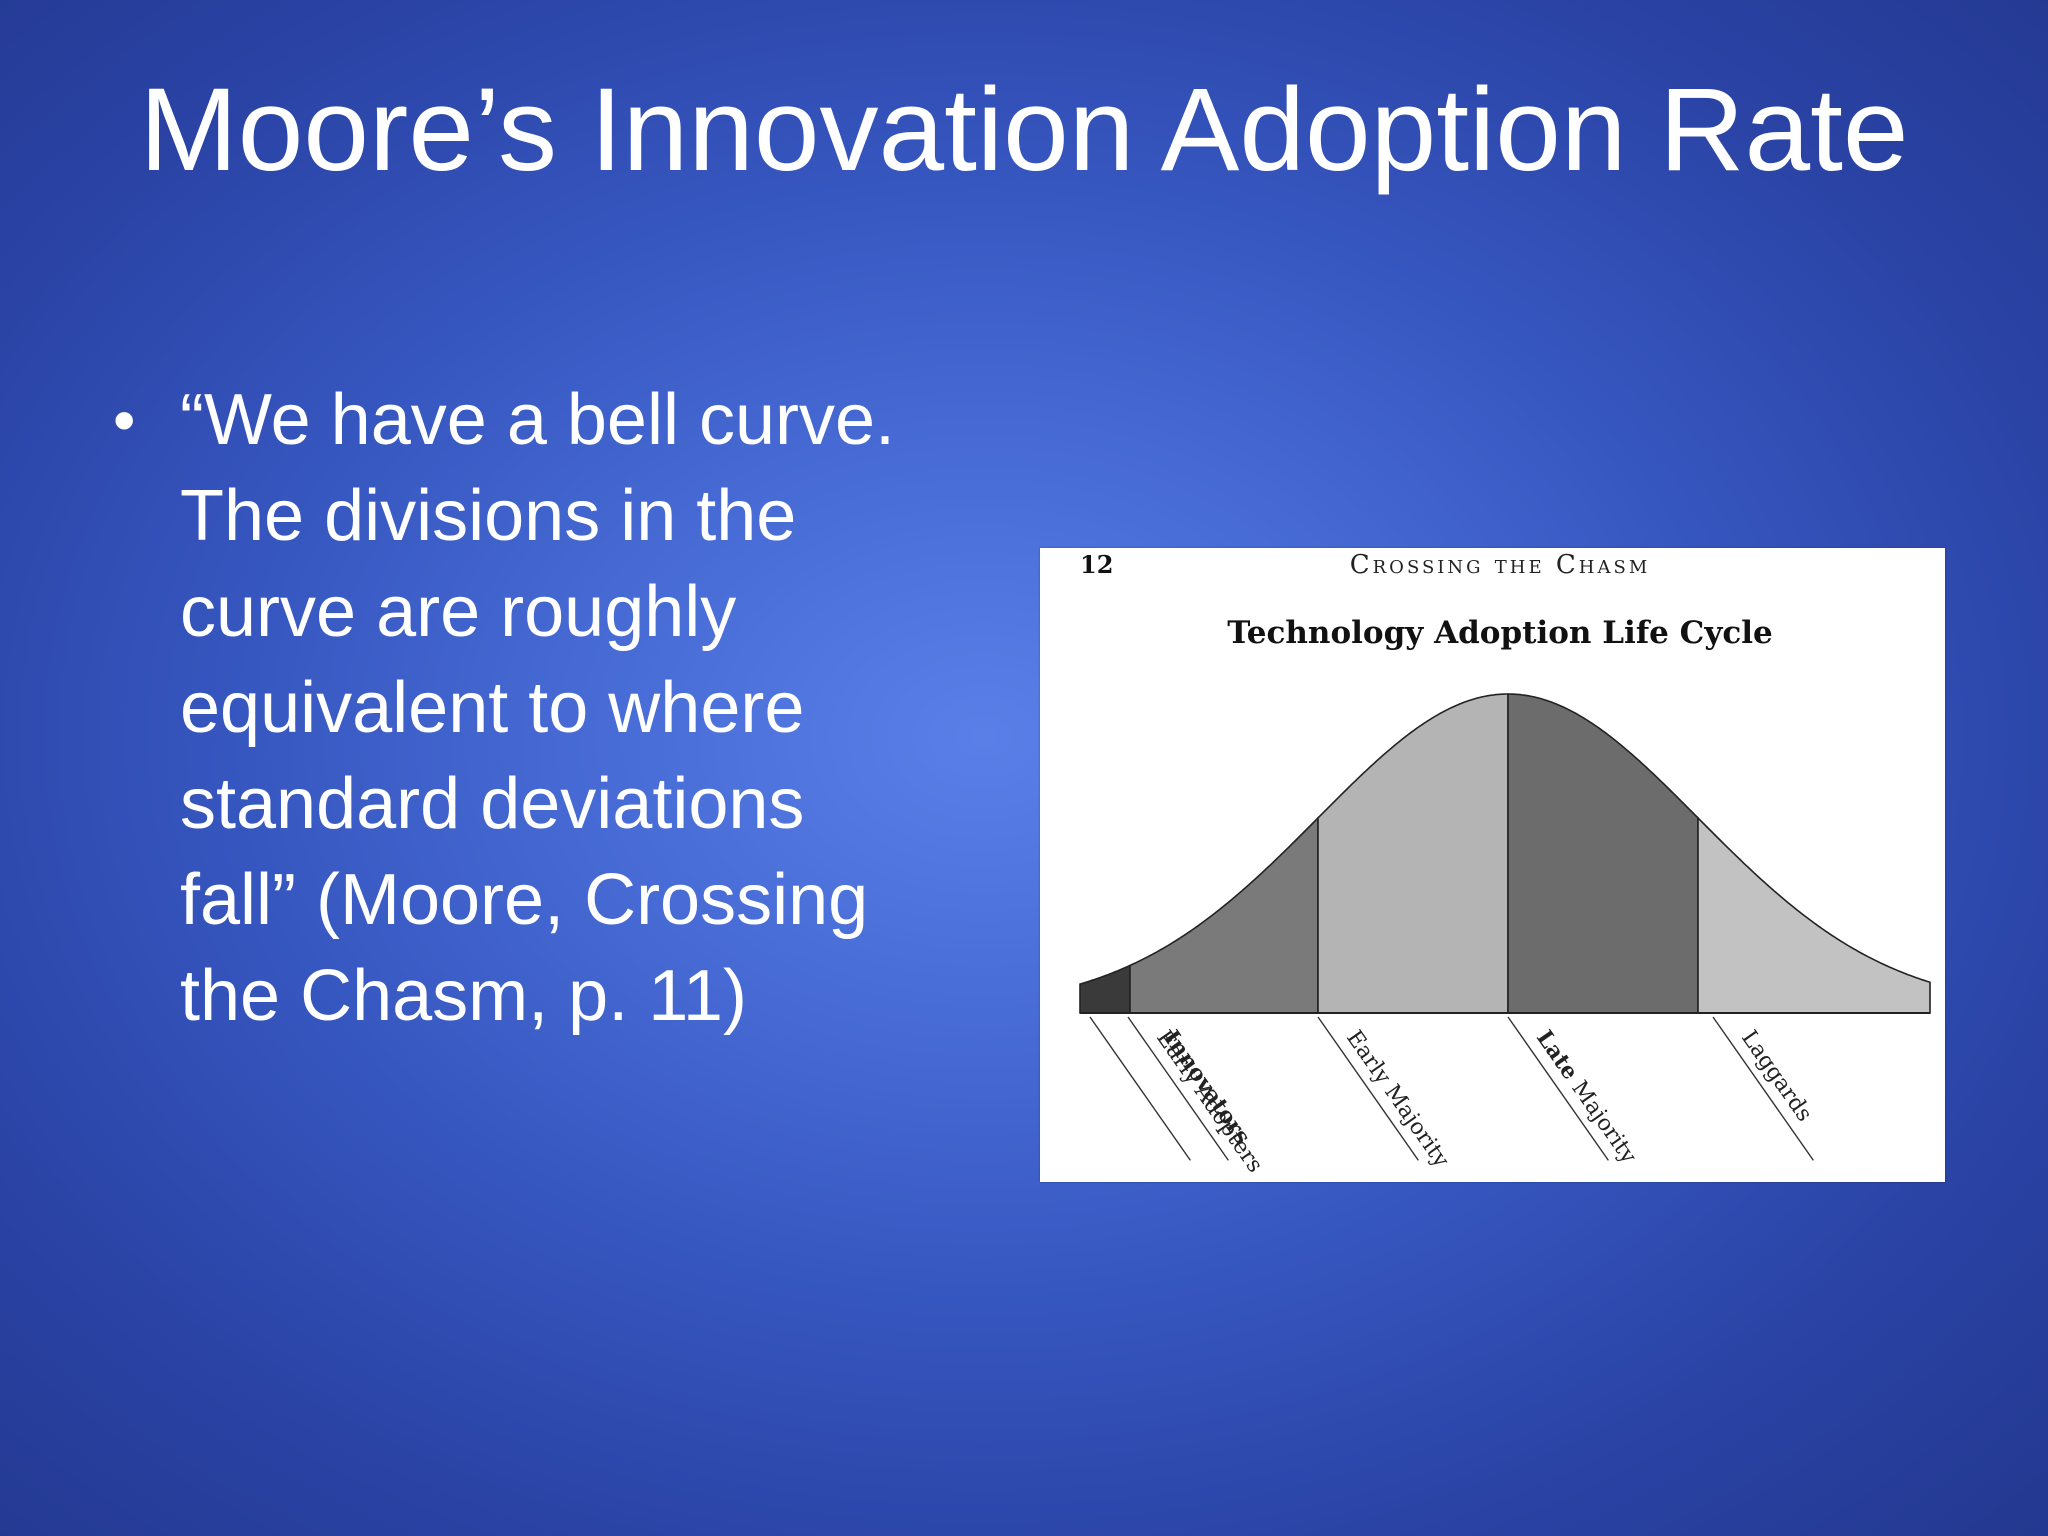 This screenshot has height=1536, width=2048. Describe the element at coordinates (1413, 853) in the screenshot. I see `curve-region-early-majority` at that location.